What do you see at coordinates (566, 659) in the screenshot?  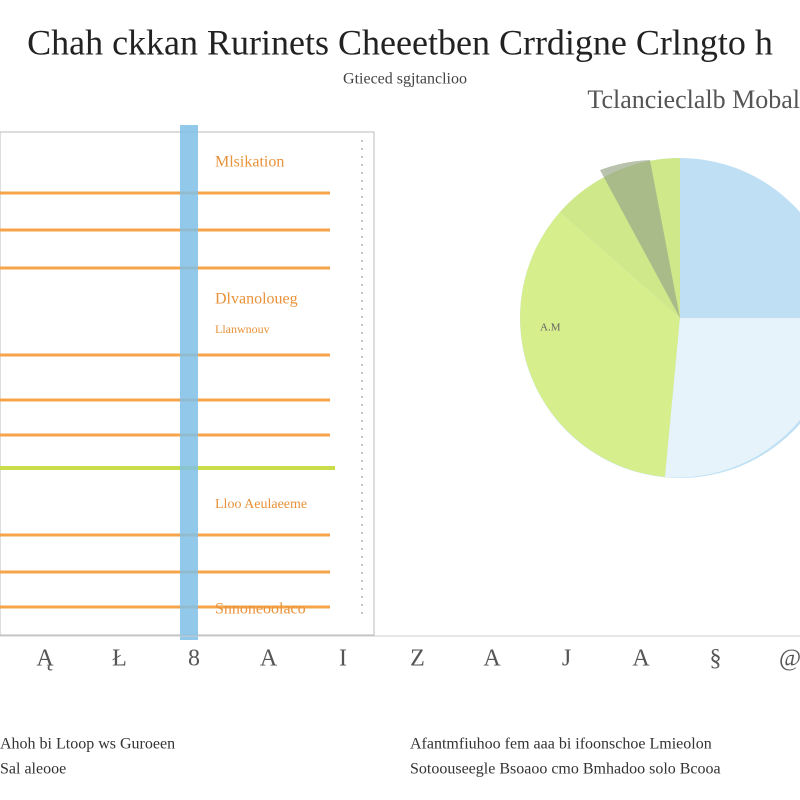 I see `axis-glyph: J` at bounding box center [566, 659].